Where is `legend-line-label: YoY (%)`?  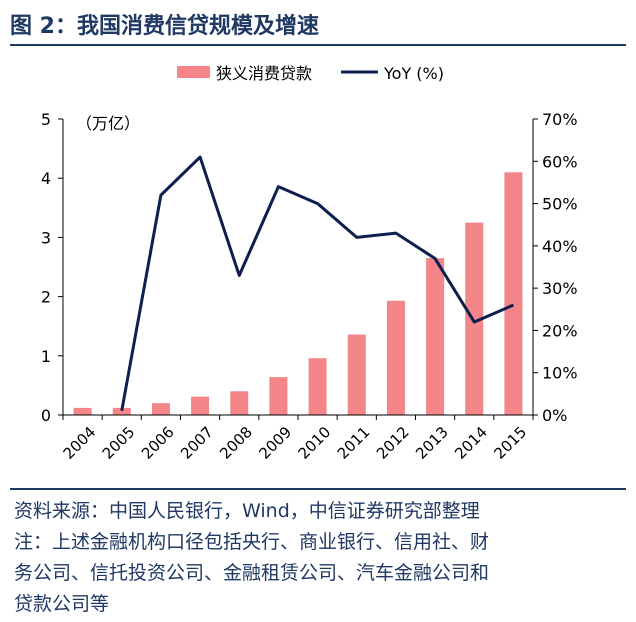 legend-line-label: YoY (%) is located at coordinates (413, 73).